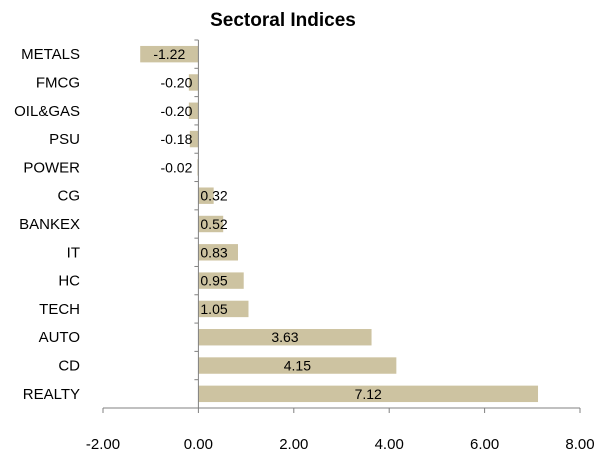 The image size is (599, 458). Describe the element at coordinates (50, 54) in the screenshot. I see `category-label: METALS` at that location.